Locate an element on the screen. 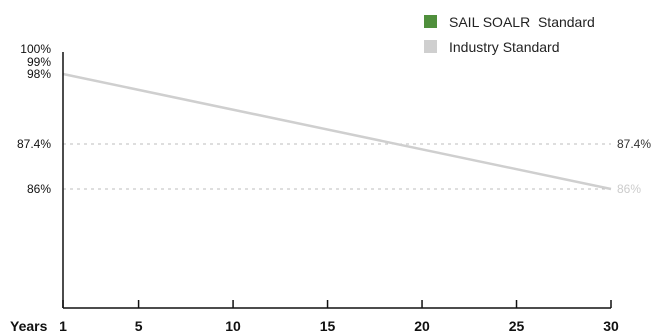  reference-labels: 87.4% 86% is located at coordinates (634, 166).